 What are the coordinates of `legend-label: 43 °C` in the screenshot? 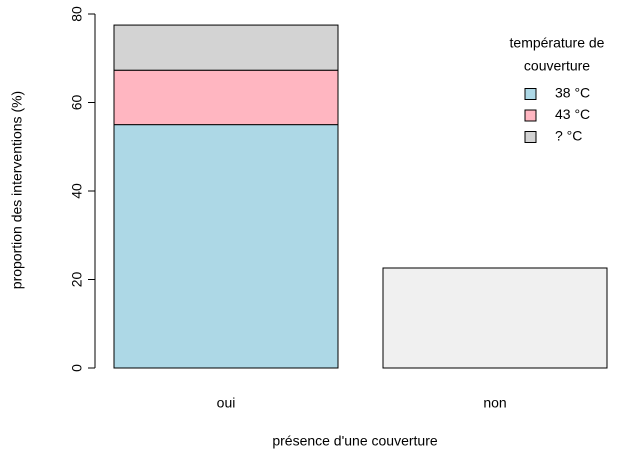 It's located at (572, 114).